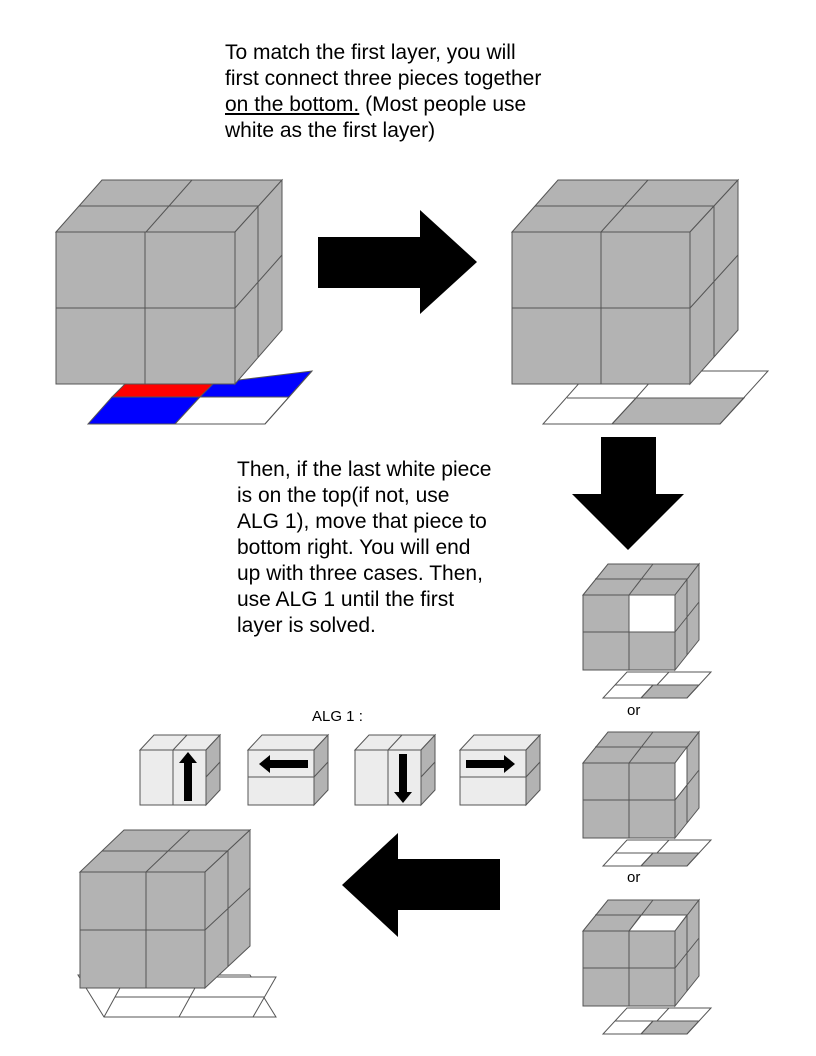  Describe the element at coordinates (330, 130) in the screenshot. I see `intro-line-4: white as the first layer)` at that location.